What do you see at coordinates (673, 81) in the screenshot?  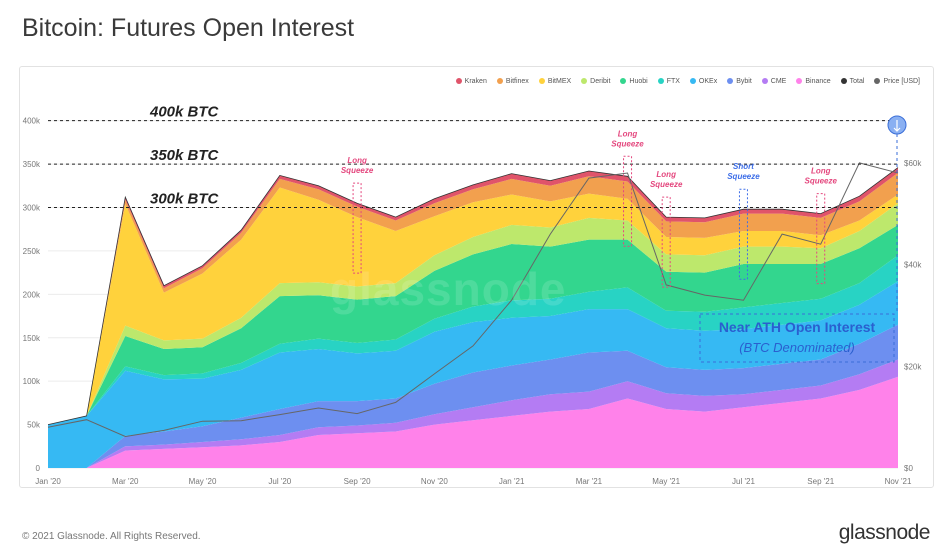 I see `legend-label: FTX` at bounding box center [673, 81].